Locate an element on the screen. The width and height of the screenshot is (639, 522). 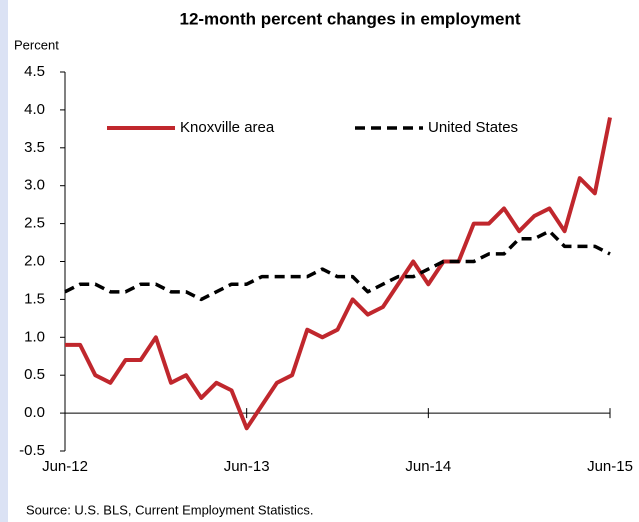
y-tick-label: 0.0 is located at coordinates (34, 412).